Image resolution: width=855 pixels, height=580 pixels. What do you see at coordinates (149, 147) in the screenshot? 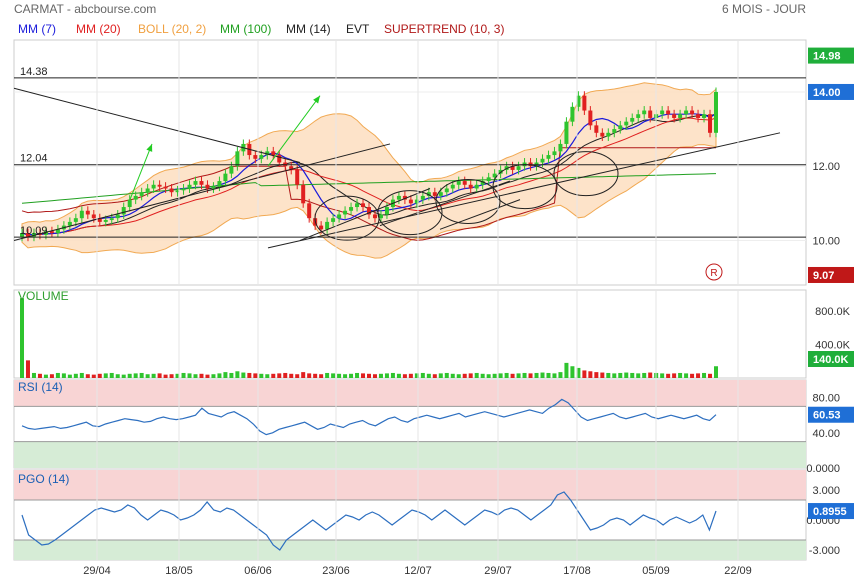
I see `arrow-head` at bounding box center [149, 147].